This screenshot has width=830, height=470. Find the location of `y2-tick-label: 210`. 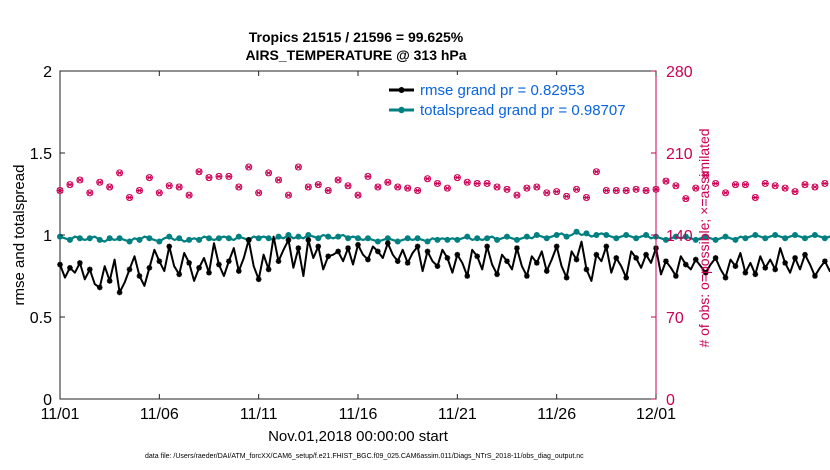

y2-tick-label: 210 is located at coordinates (679, 154).